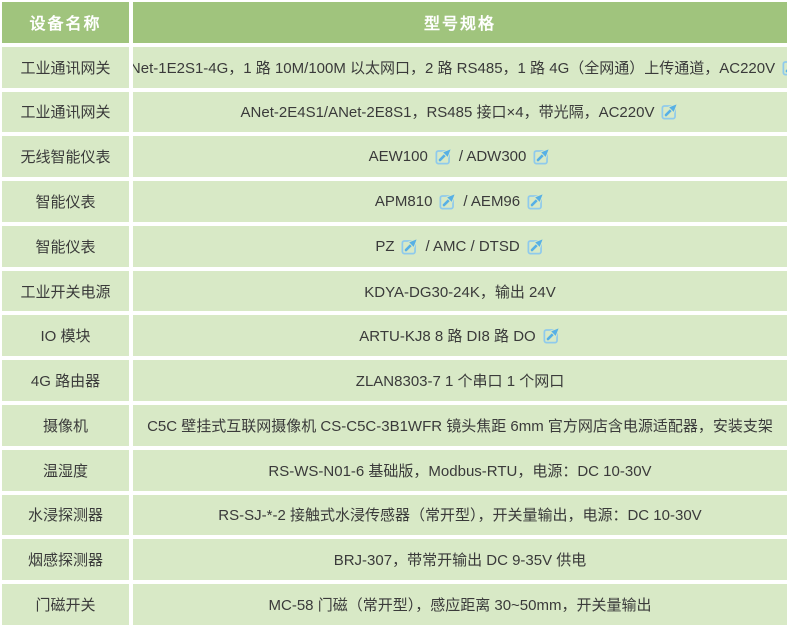  Describe the element at coordinates (65, 515) in the screenshot. I see `device-name-cell: 水浸探测器` at that location.